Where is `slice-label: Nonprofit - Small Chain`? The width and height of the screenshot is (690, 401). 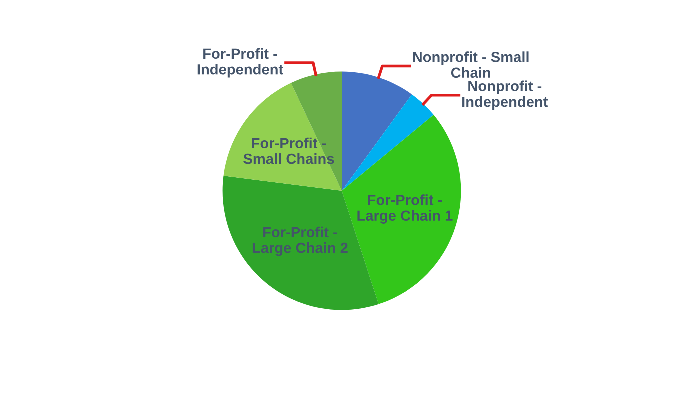 slice-label: Nonprofit - Small Chain is located at coordinates (471, 65).